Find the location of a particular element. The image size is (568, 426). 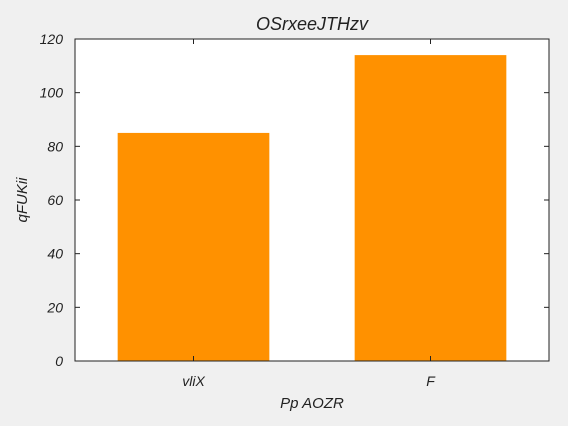

y-tick-label-60: 60 is located at coordinates (55, 200).